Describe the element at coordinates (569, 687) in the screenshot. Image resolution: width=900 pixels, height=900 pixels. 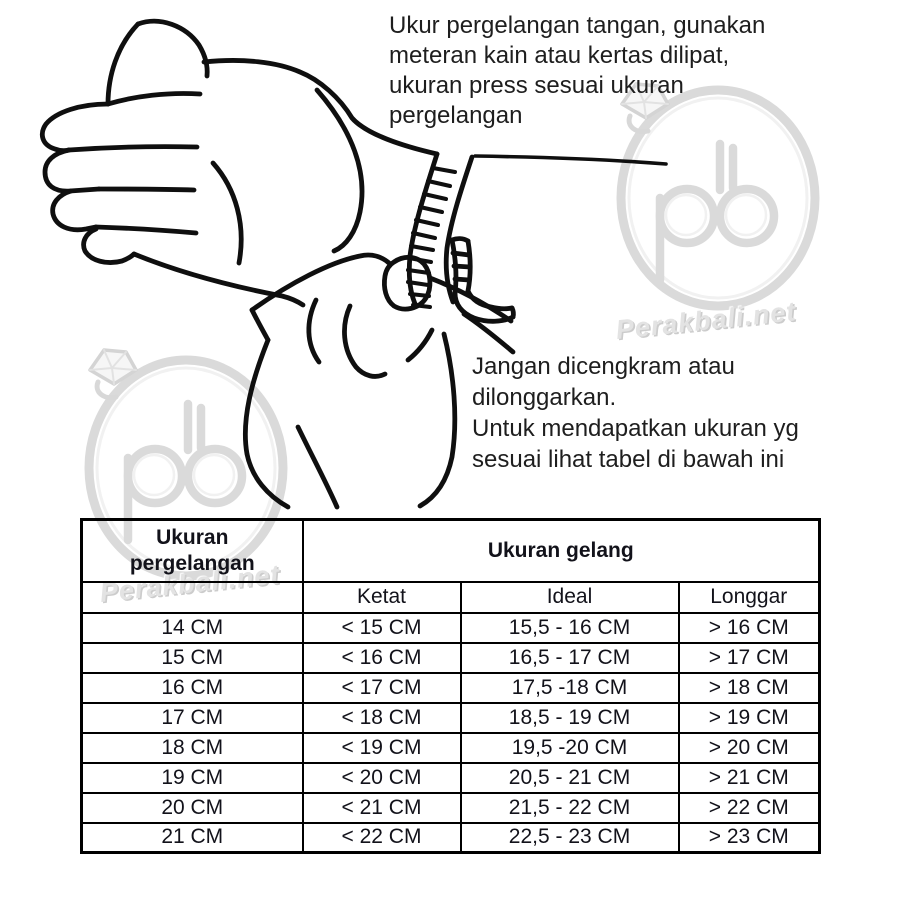
I see `ideal-cell: 17,5 -18 CM` at that location.